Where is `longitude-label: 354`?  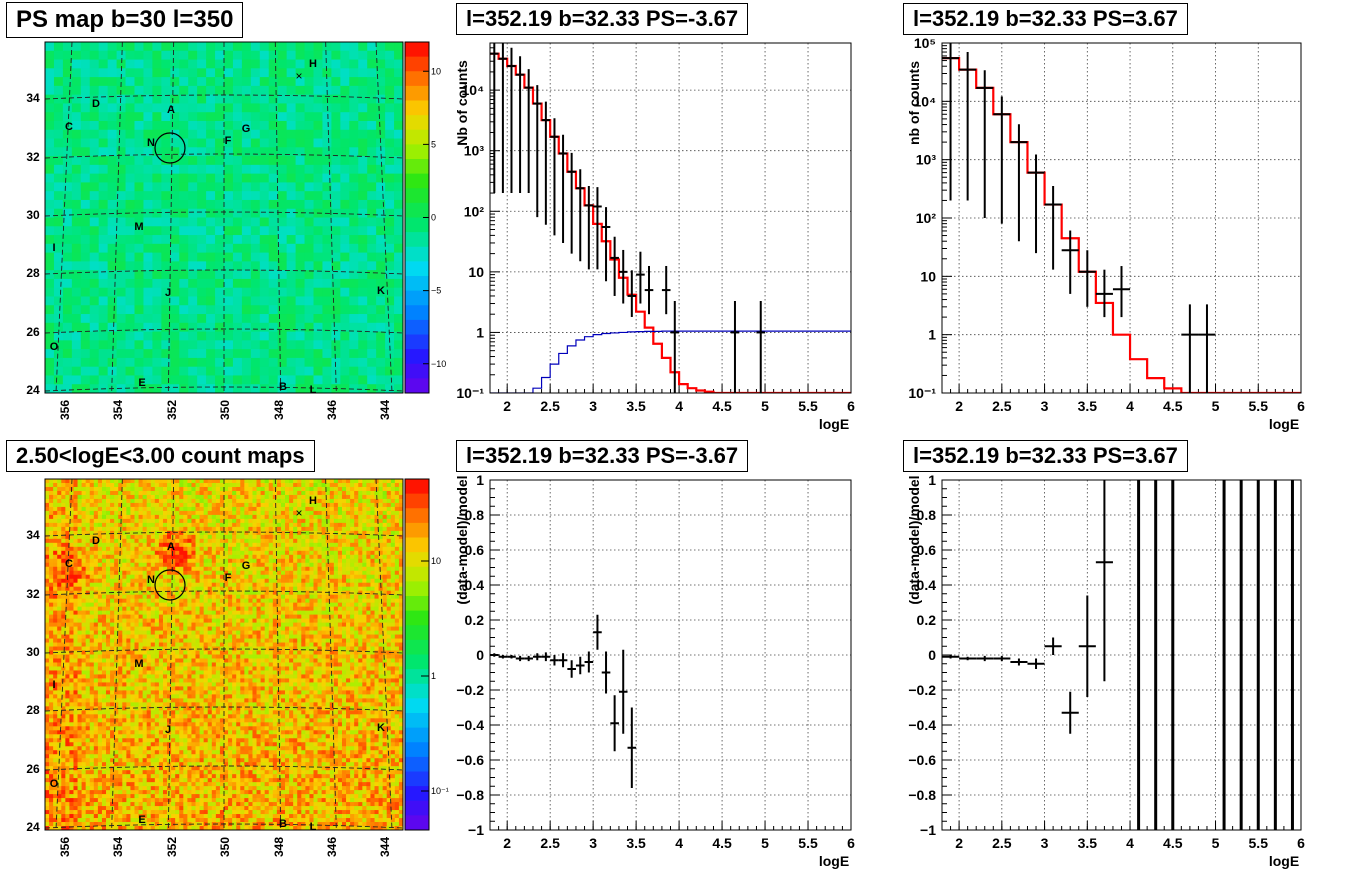 longitude-label: 354 is located at coordinates (118, 410).